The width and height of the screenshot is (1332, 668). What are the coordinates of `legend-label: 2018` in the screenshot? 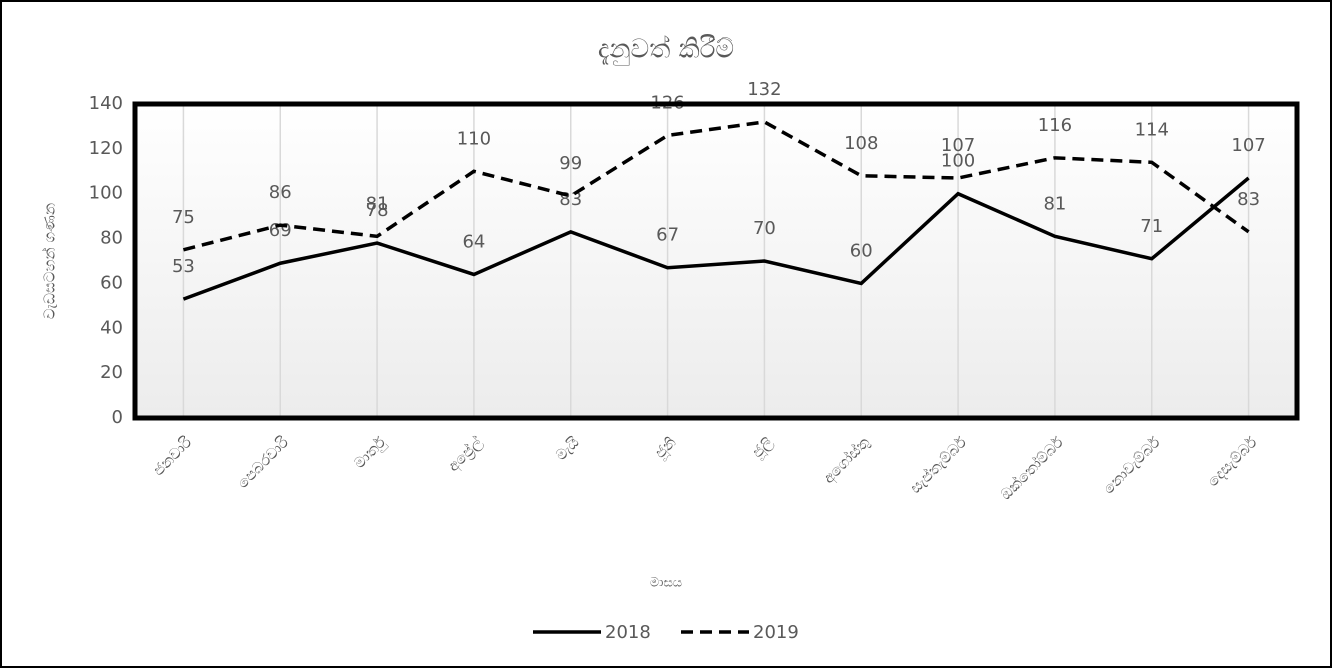 It's located at (628, 632).